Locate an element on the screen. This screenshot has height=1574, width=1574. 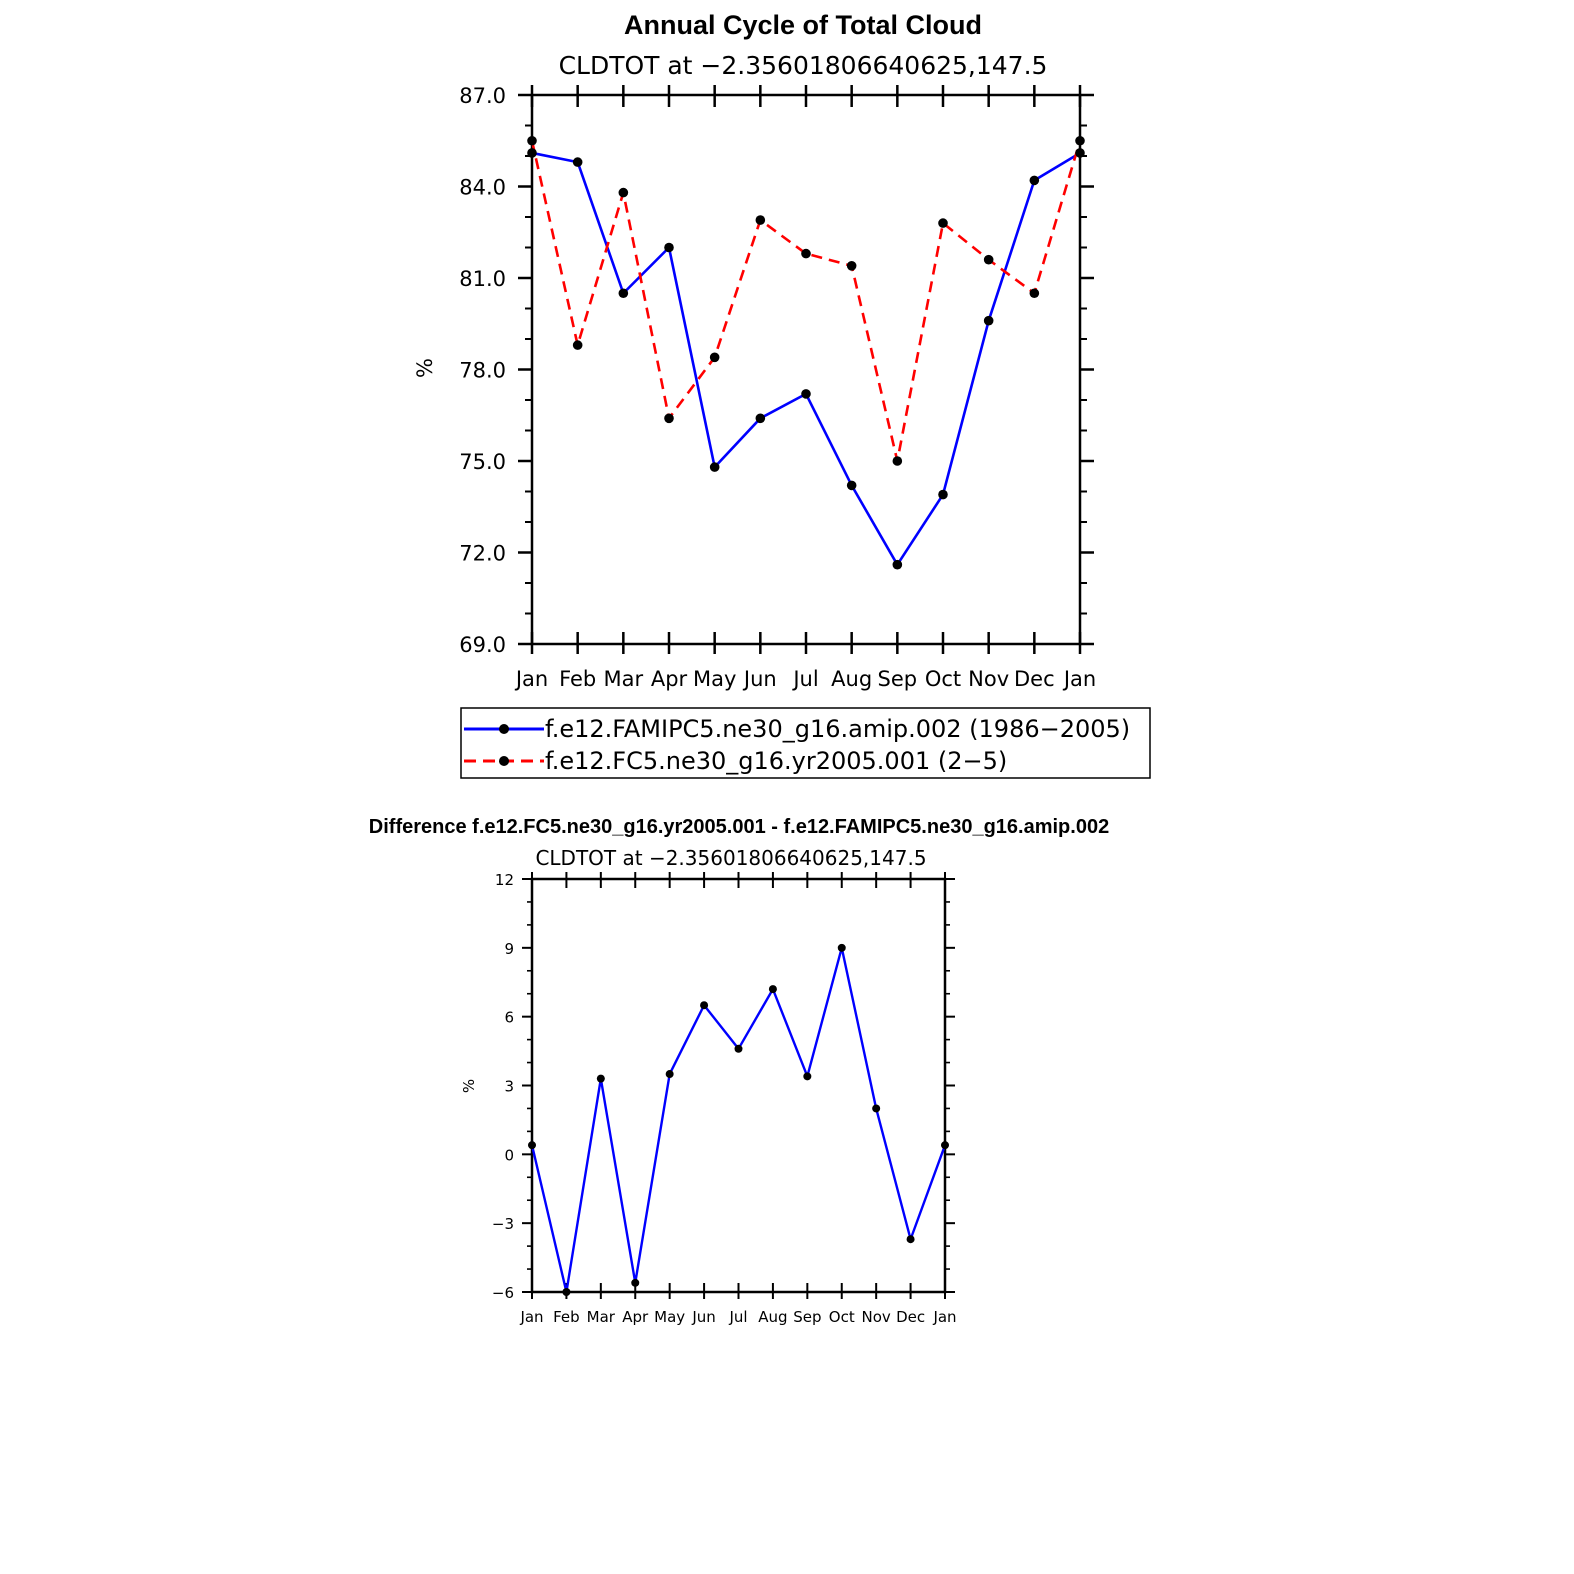
bottom-x-tick-label: May is located at coordinates (669, 1317).